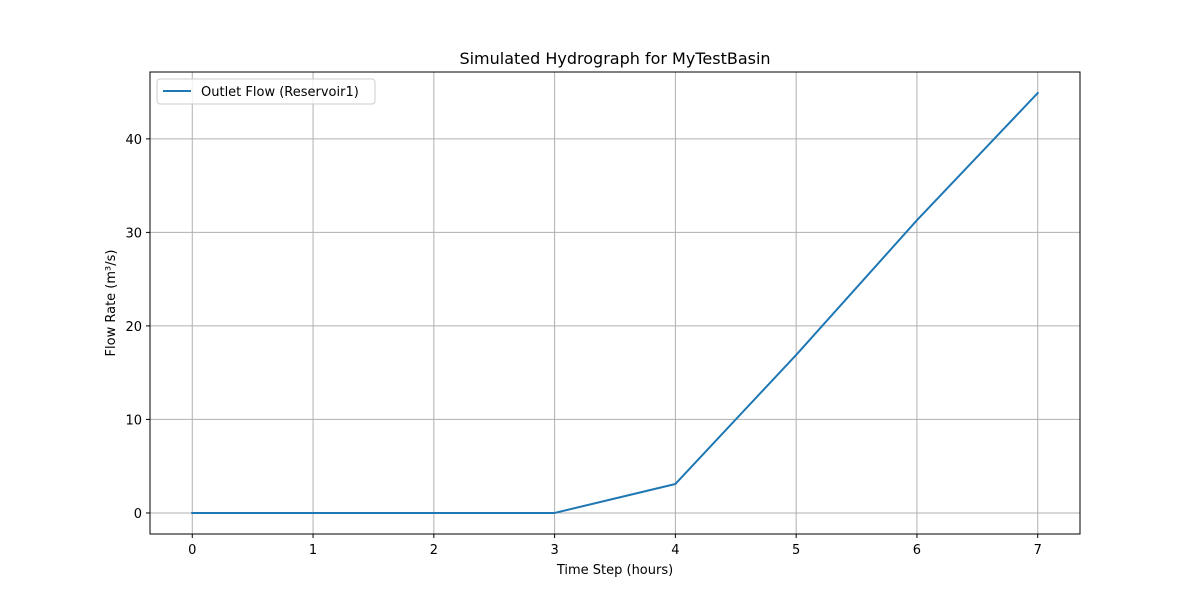 This screenshot has height=600, width=1200. Describe the element at coordinates (615, 546) in the screenshot. I see `x-axis-ticks: 0 1 2 3 4 5 6 7` at that location.